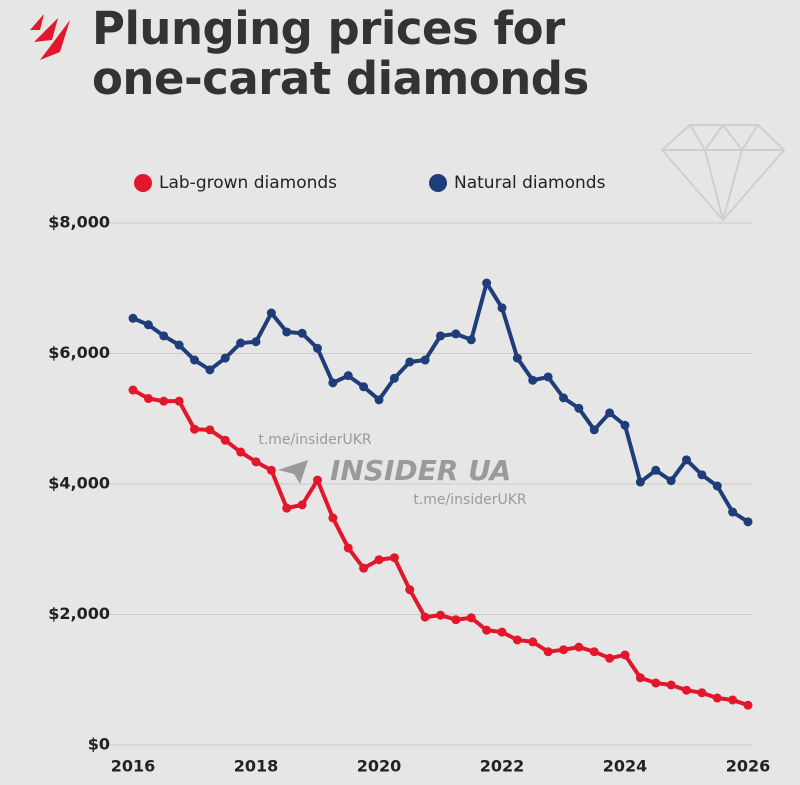  Describe the element at coordinates (340, 53) in the screenshot. I see `chart-title: Plunging prices for one-carat diamonds` at that location.